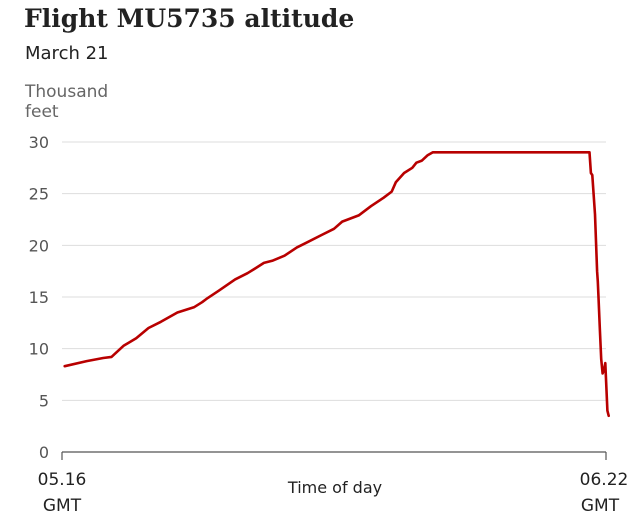 Image resolution: width=640 pixels, height=521 pixels. What do you see at coordinates (44, 400) in the screenshot?
I see `y-tick-label: 5` at bounding box center [44, 400].